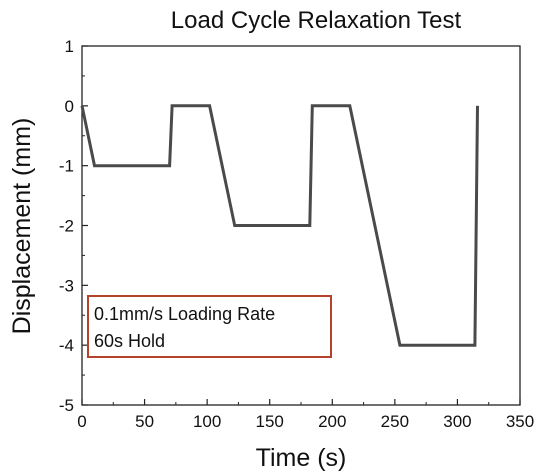 The height and width of the screenshot is (476, 550). What do you see at coordinates (81, 421) in the screenshot?
I see `x-tick-label: 0` at bounding box center [81, 421].